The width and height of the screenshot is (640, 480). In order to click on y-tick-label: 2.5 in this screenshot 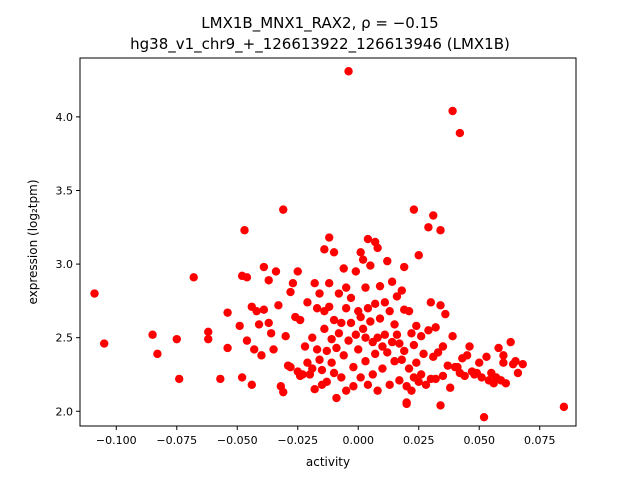, I will do `click(65, 338)`.